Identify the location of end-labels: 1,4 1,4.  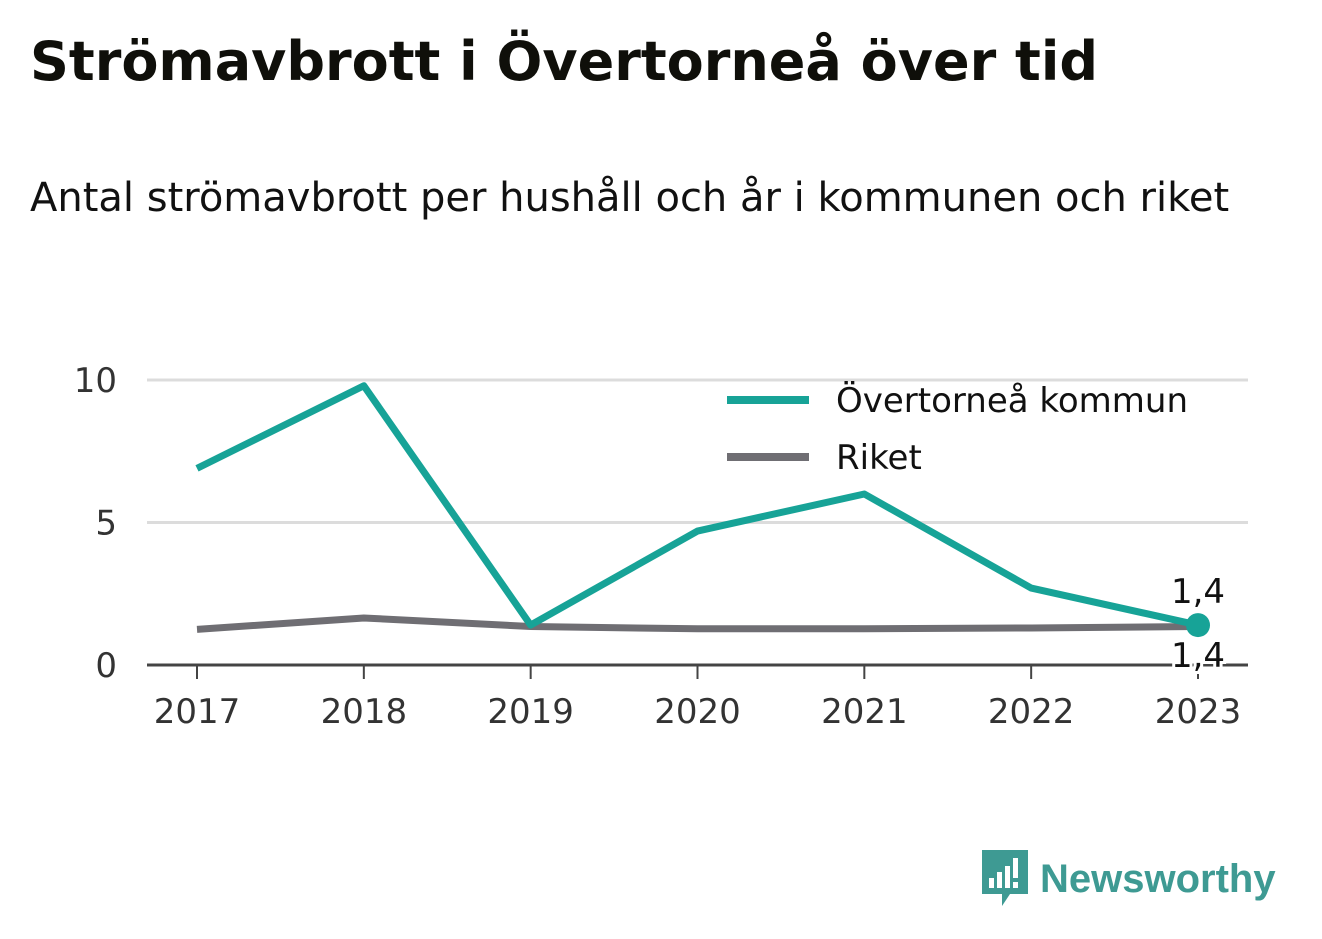
(1198, 625).